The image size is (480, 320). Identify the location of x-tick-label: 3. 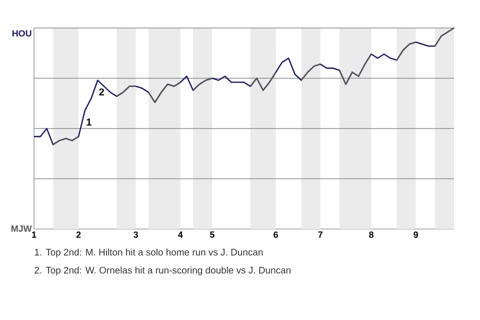
(136, 235).